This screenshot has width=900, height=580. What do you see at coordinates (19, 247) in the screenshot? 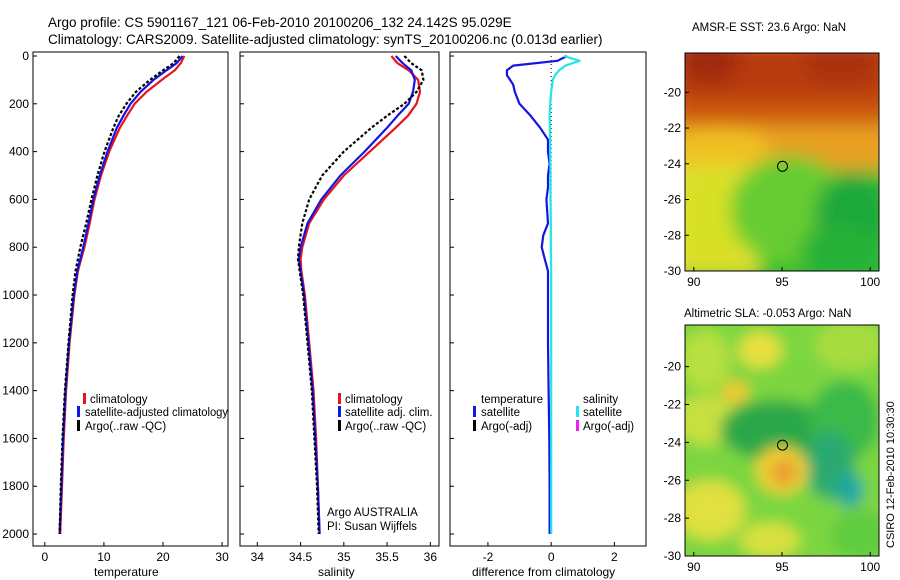
I see `depth-ytick-label: 800` at bounding box center [19, 247].